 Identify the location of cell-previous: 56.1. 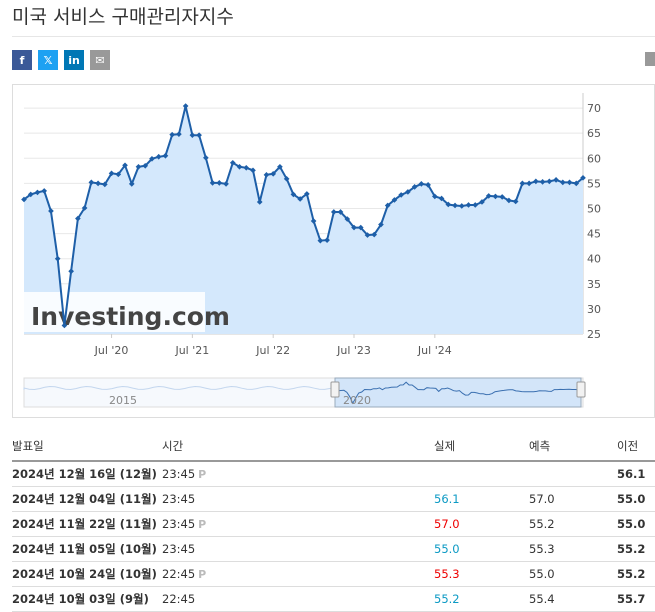
(636, 474).